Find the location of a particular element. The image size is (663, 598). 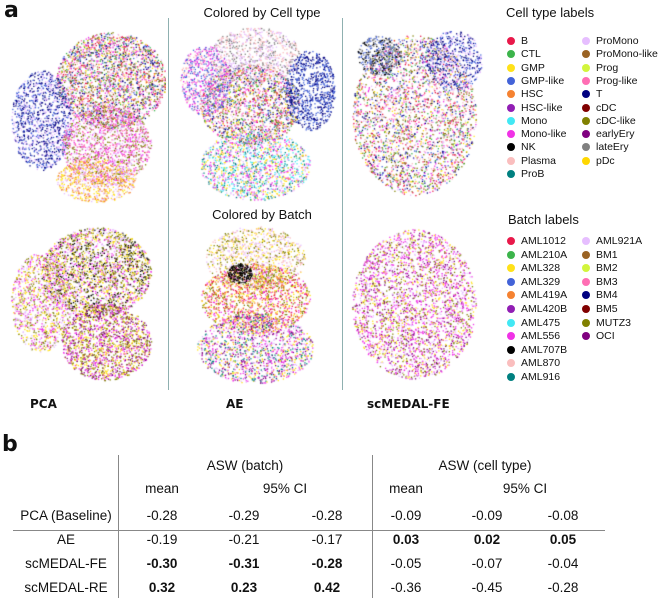

legend-label: AML916 is located at coordinates (541, 377).